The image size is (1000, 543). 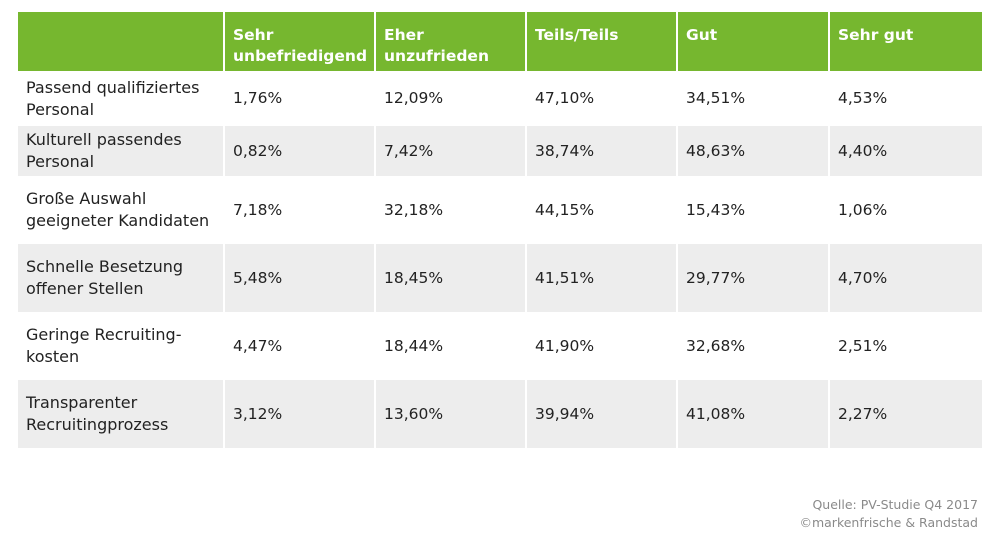 What do you see at coordinates (752, 210) in the screenshot?
I see `value-cell: 15,43%` at bounding box center [752, 210].